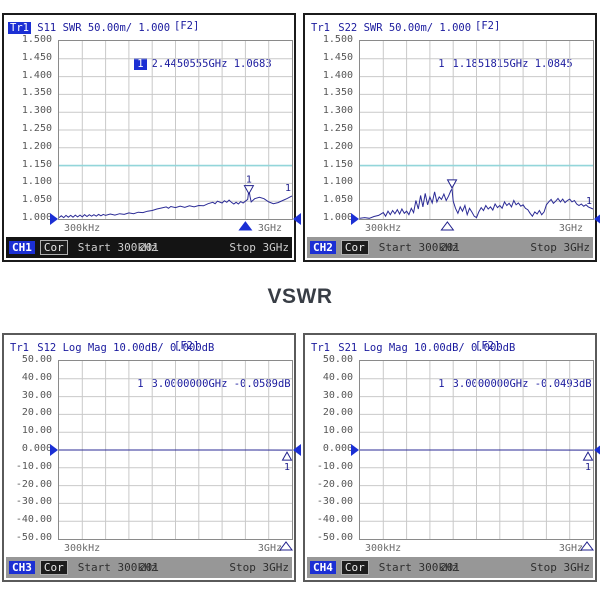  I want to click on marker-triangle, so click(452, 184).